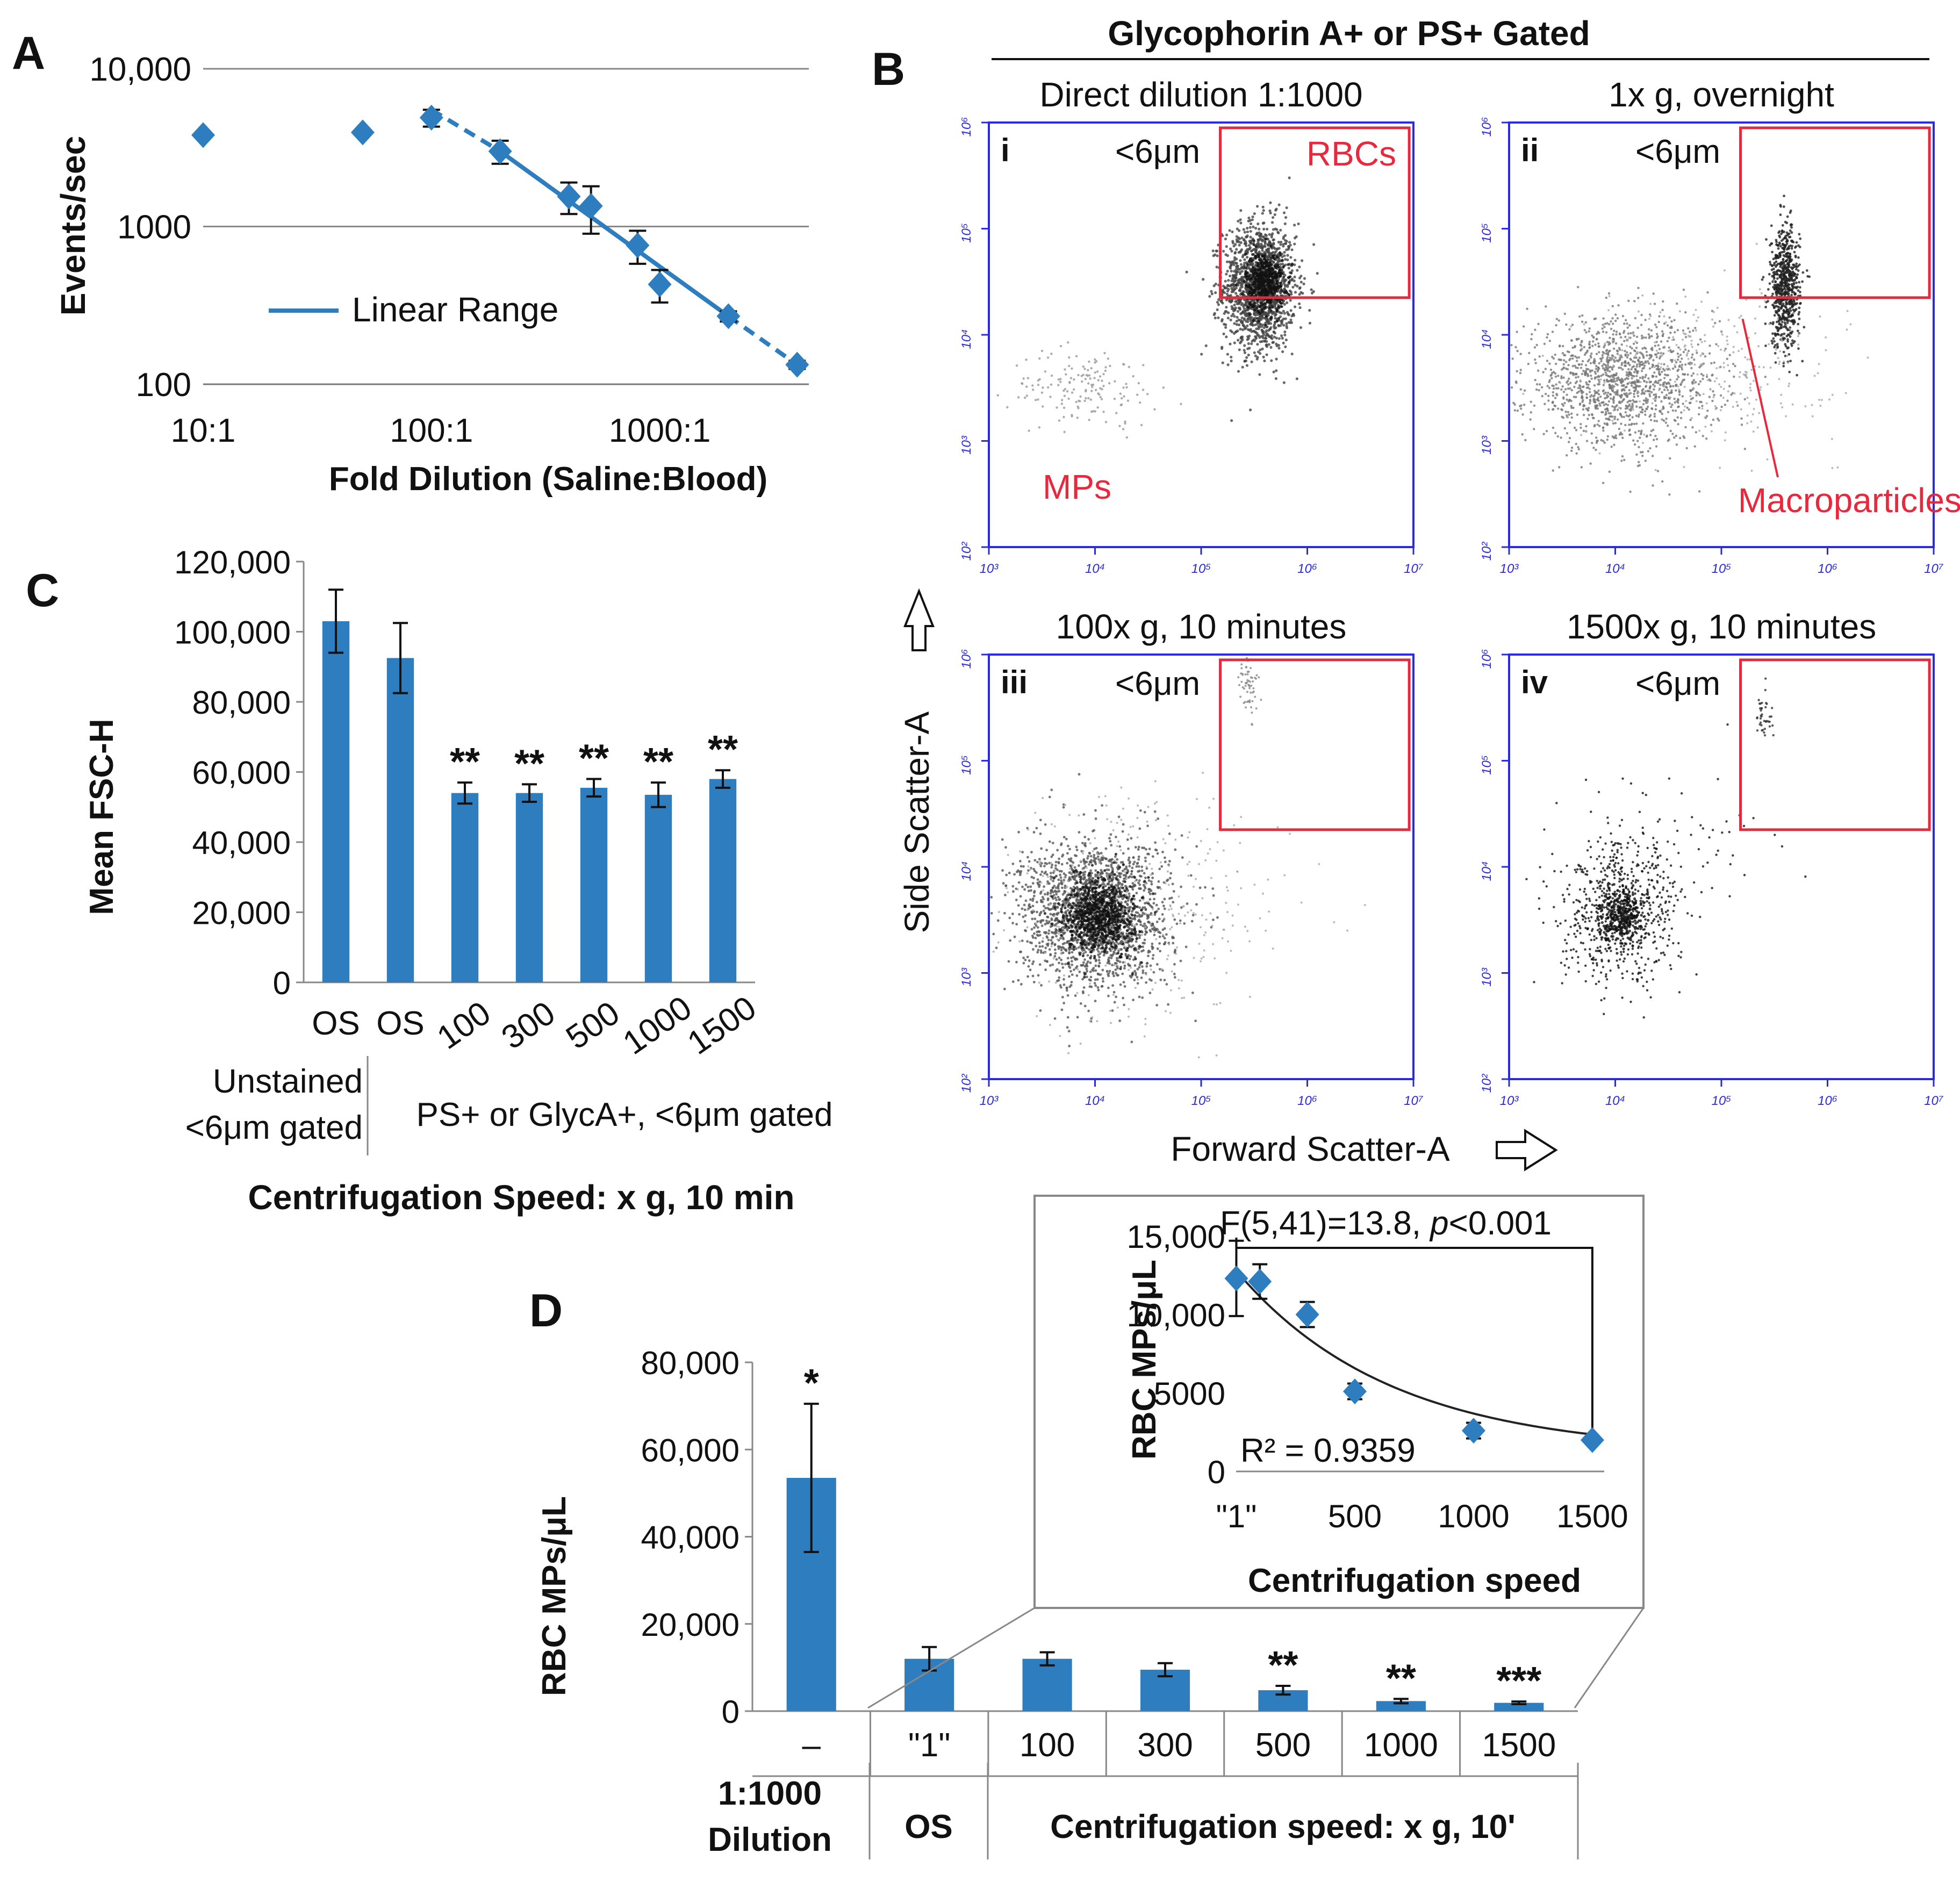 The height and width of the screenshot is (1889, 1960). What do you see at coordinates (1158, 152) in the screenshot?
I see `panel-b-size-label: <6μm` at bounding box center [1158, 152].